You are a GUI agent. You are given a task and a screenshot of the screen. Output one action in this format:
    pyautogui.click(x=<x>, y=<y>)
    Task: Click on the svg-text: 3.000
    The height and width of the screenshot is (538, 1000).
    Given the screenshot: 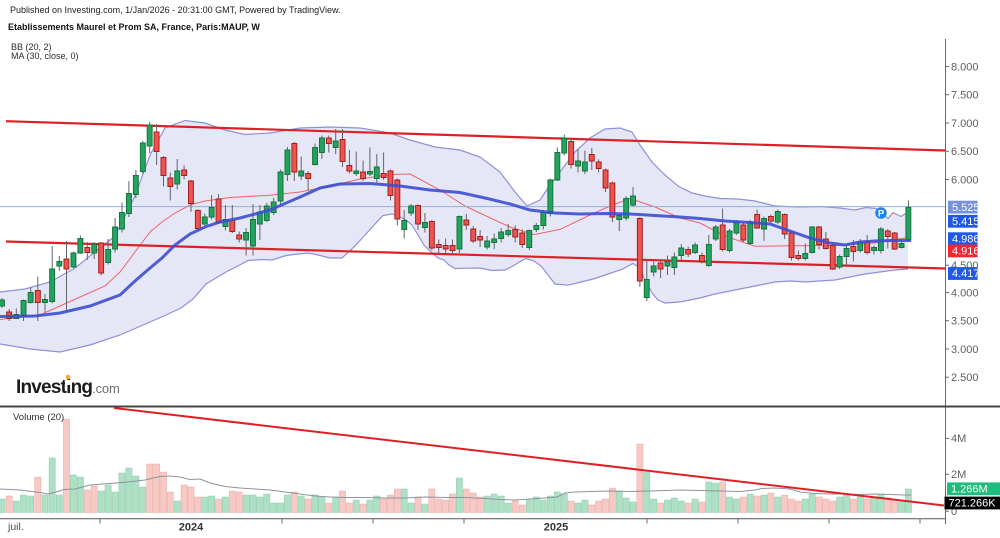 What is the action you would take?
    pyautogui.click(x=965, y=350)
    